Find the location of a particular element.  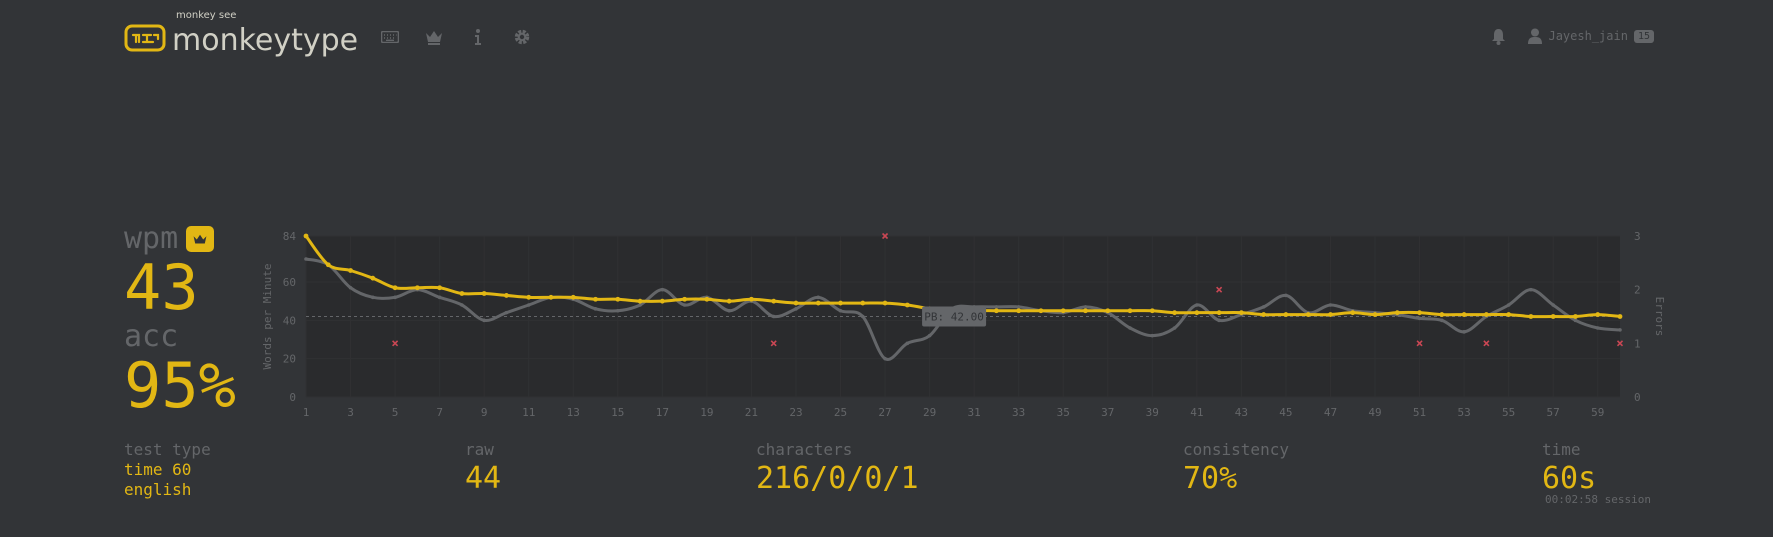

y2-tick-label: 2 is located at coordinates (1637, 290).